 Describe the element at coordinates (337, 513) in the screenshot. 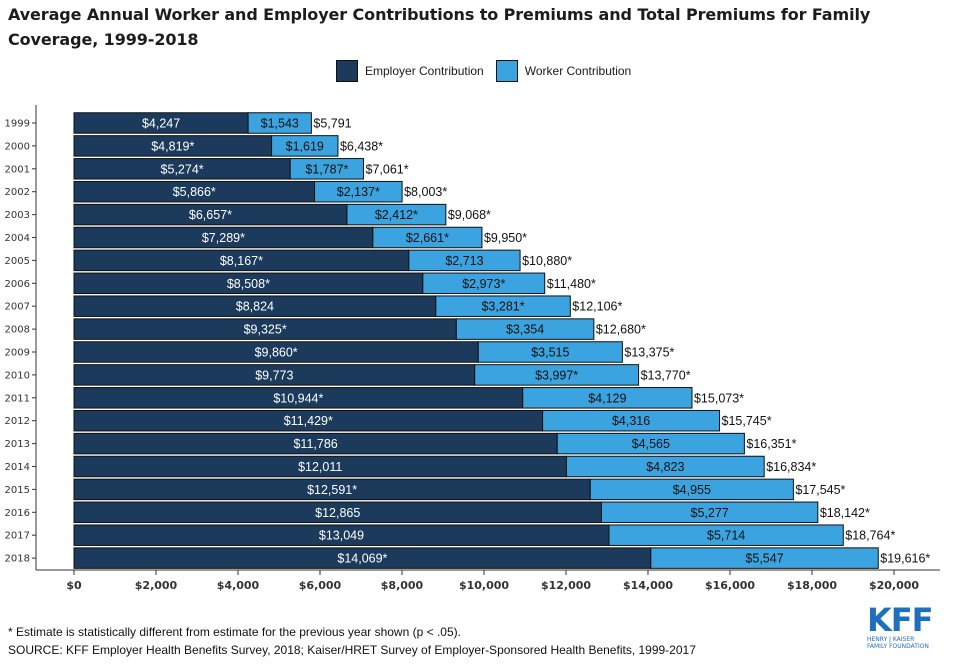

I see `data-label-employer: $12,865` at that location.